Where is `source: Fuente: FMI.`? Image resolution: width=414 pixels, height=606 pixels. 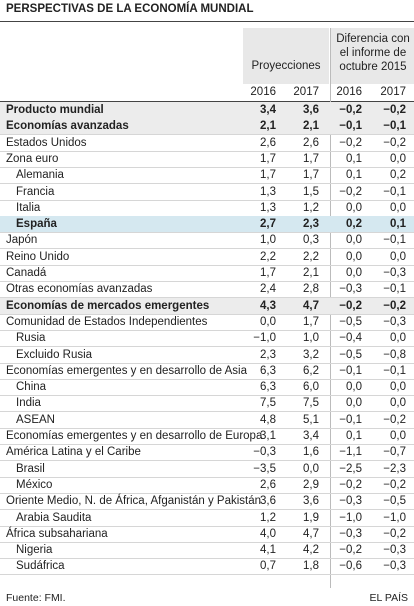 source: Fuente: FMI. is located at coordinates (36, 598).